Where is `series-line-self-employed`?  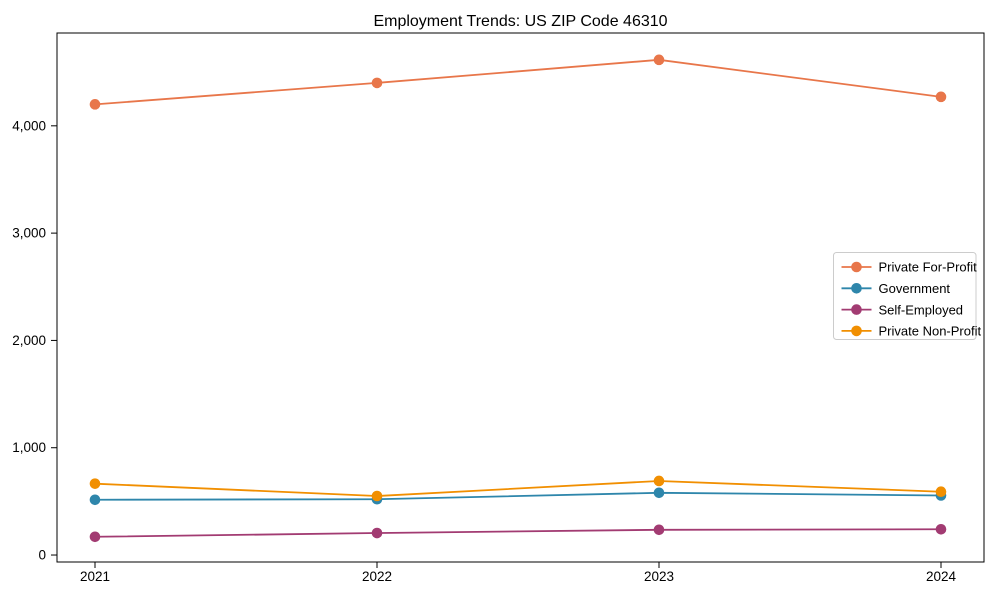 series-line-self-employed is located at coordinates (518, 533).